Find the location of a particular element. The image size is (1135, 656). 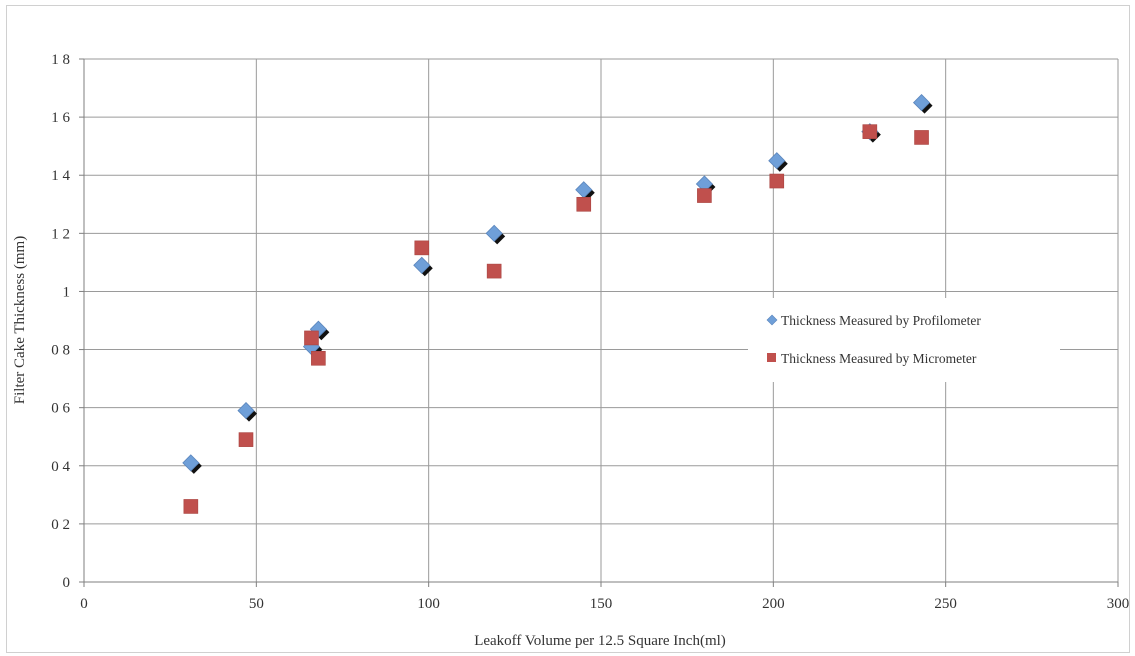

legend-background is located at coordinates (904, 340).